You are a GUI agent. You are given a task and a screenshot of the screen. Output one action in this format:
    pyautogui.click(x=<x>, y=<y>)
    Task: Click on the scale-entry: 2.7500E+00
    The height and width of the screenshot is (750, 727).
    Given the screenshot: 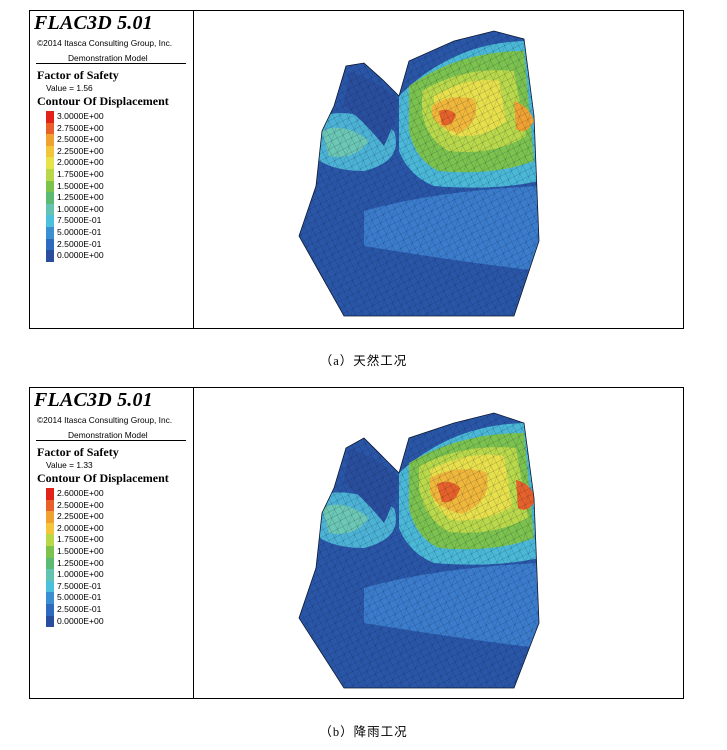 What is the action you would take?
    pyautogui.click(x=75, y=128)
    